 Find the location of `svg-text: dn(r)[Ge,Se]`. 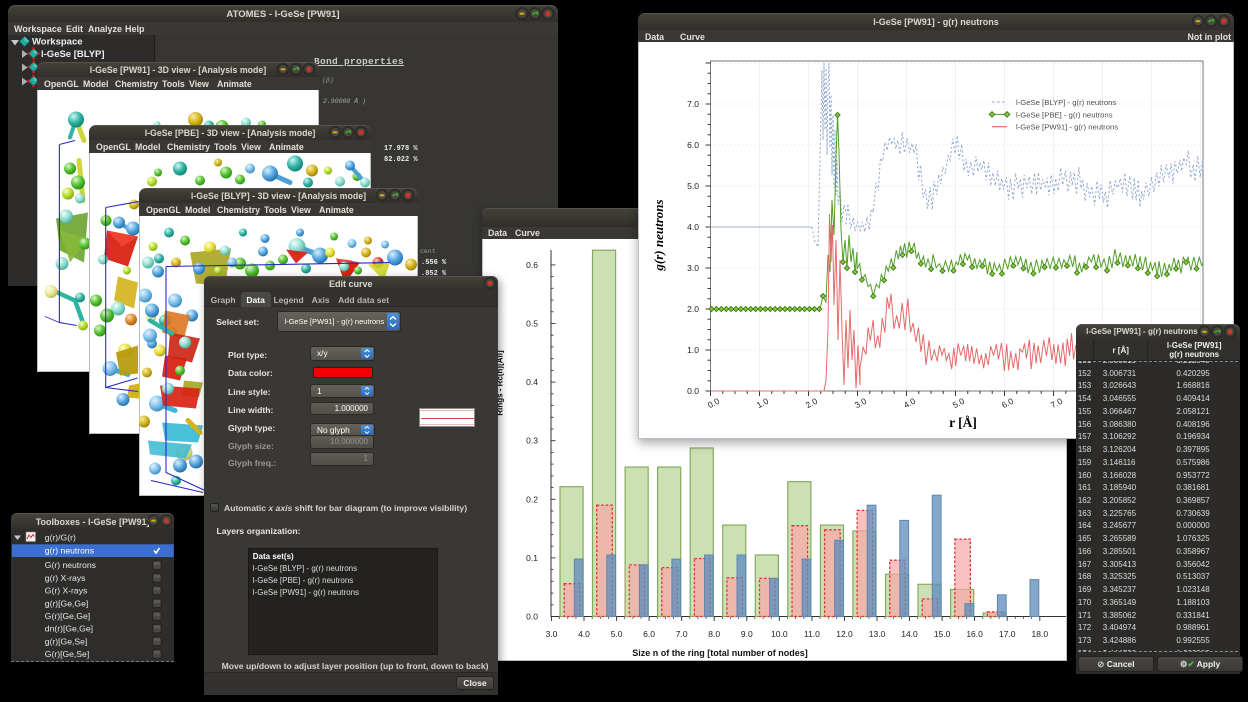

svg-text: dn(r)[Ge,Se] is located at coordinates (68, 661).